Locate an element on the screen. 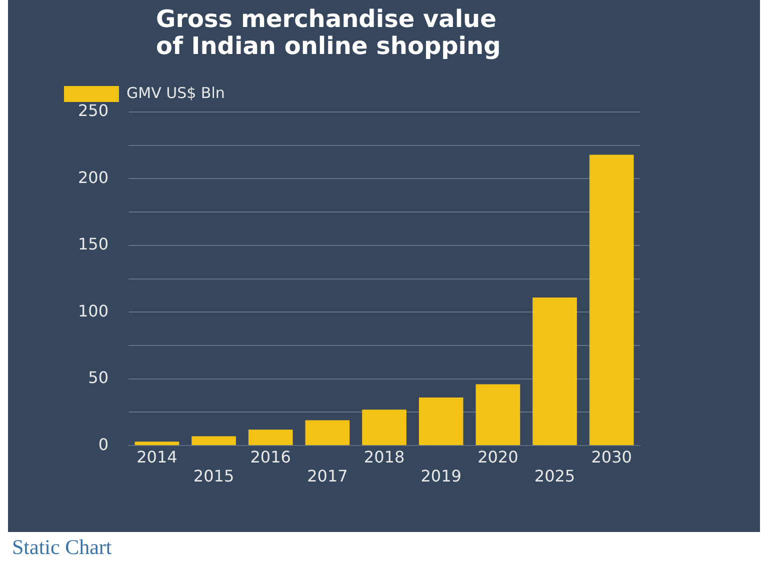  text: Static Chart is located at coordinates (62, 547).